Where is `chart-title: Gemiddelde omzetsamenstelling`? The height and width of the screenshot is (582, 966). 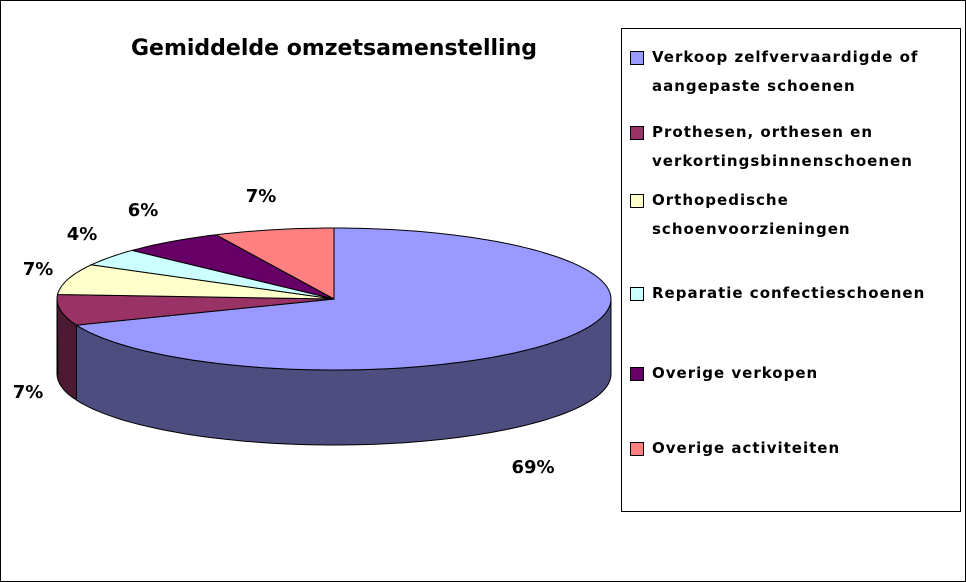 chart-title: Gemiddelde omzetsamenstelling is located at coordinates (334, 48).